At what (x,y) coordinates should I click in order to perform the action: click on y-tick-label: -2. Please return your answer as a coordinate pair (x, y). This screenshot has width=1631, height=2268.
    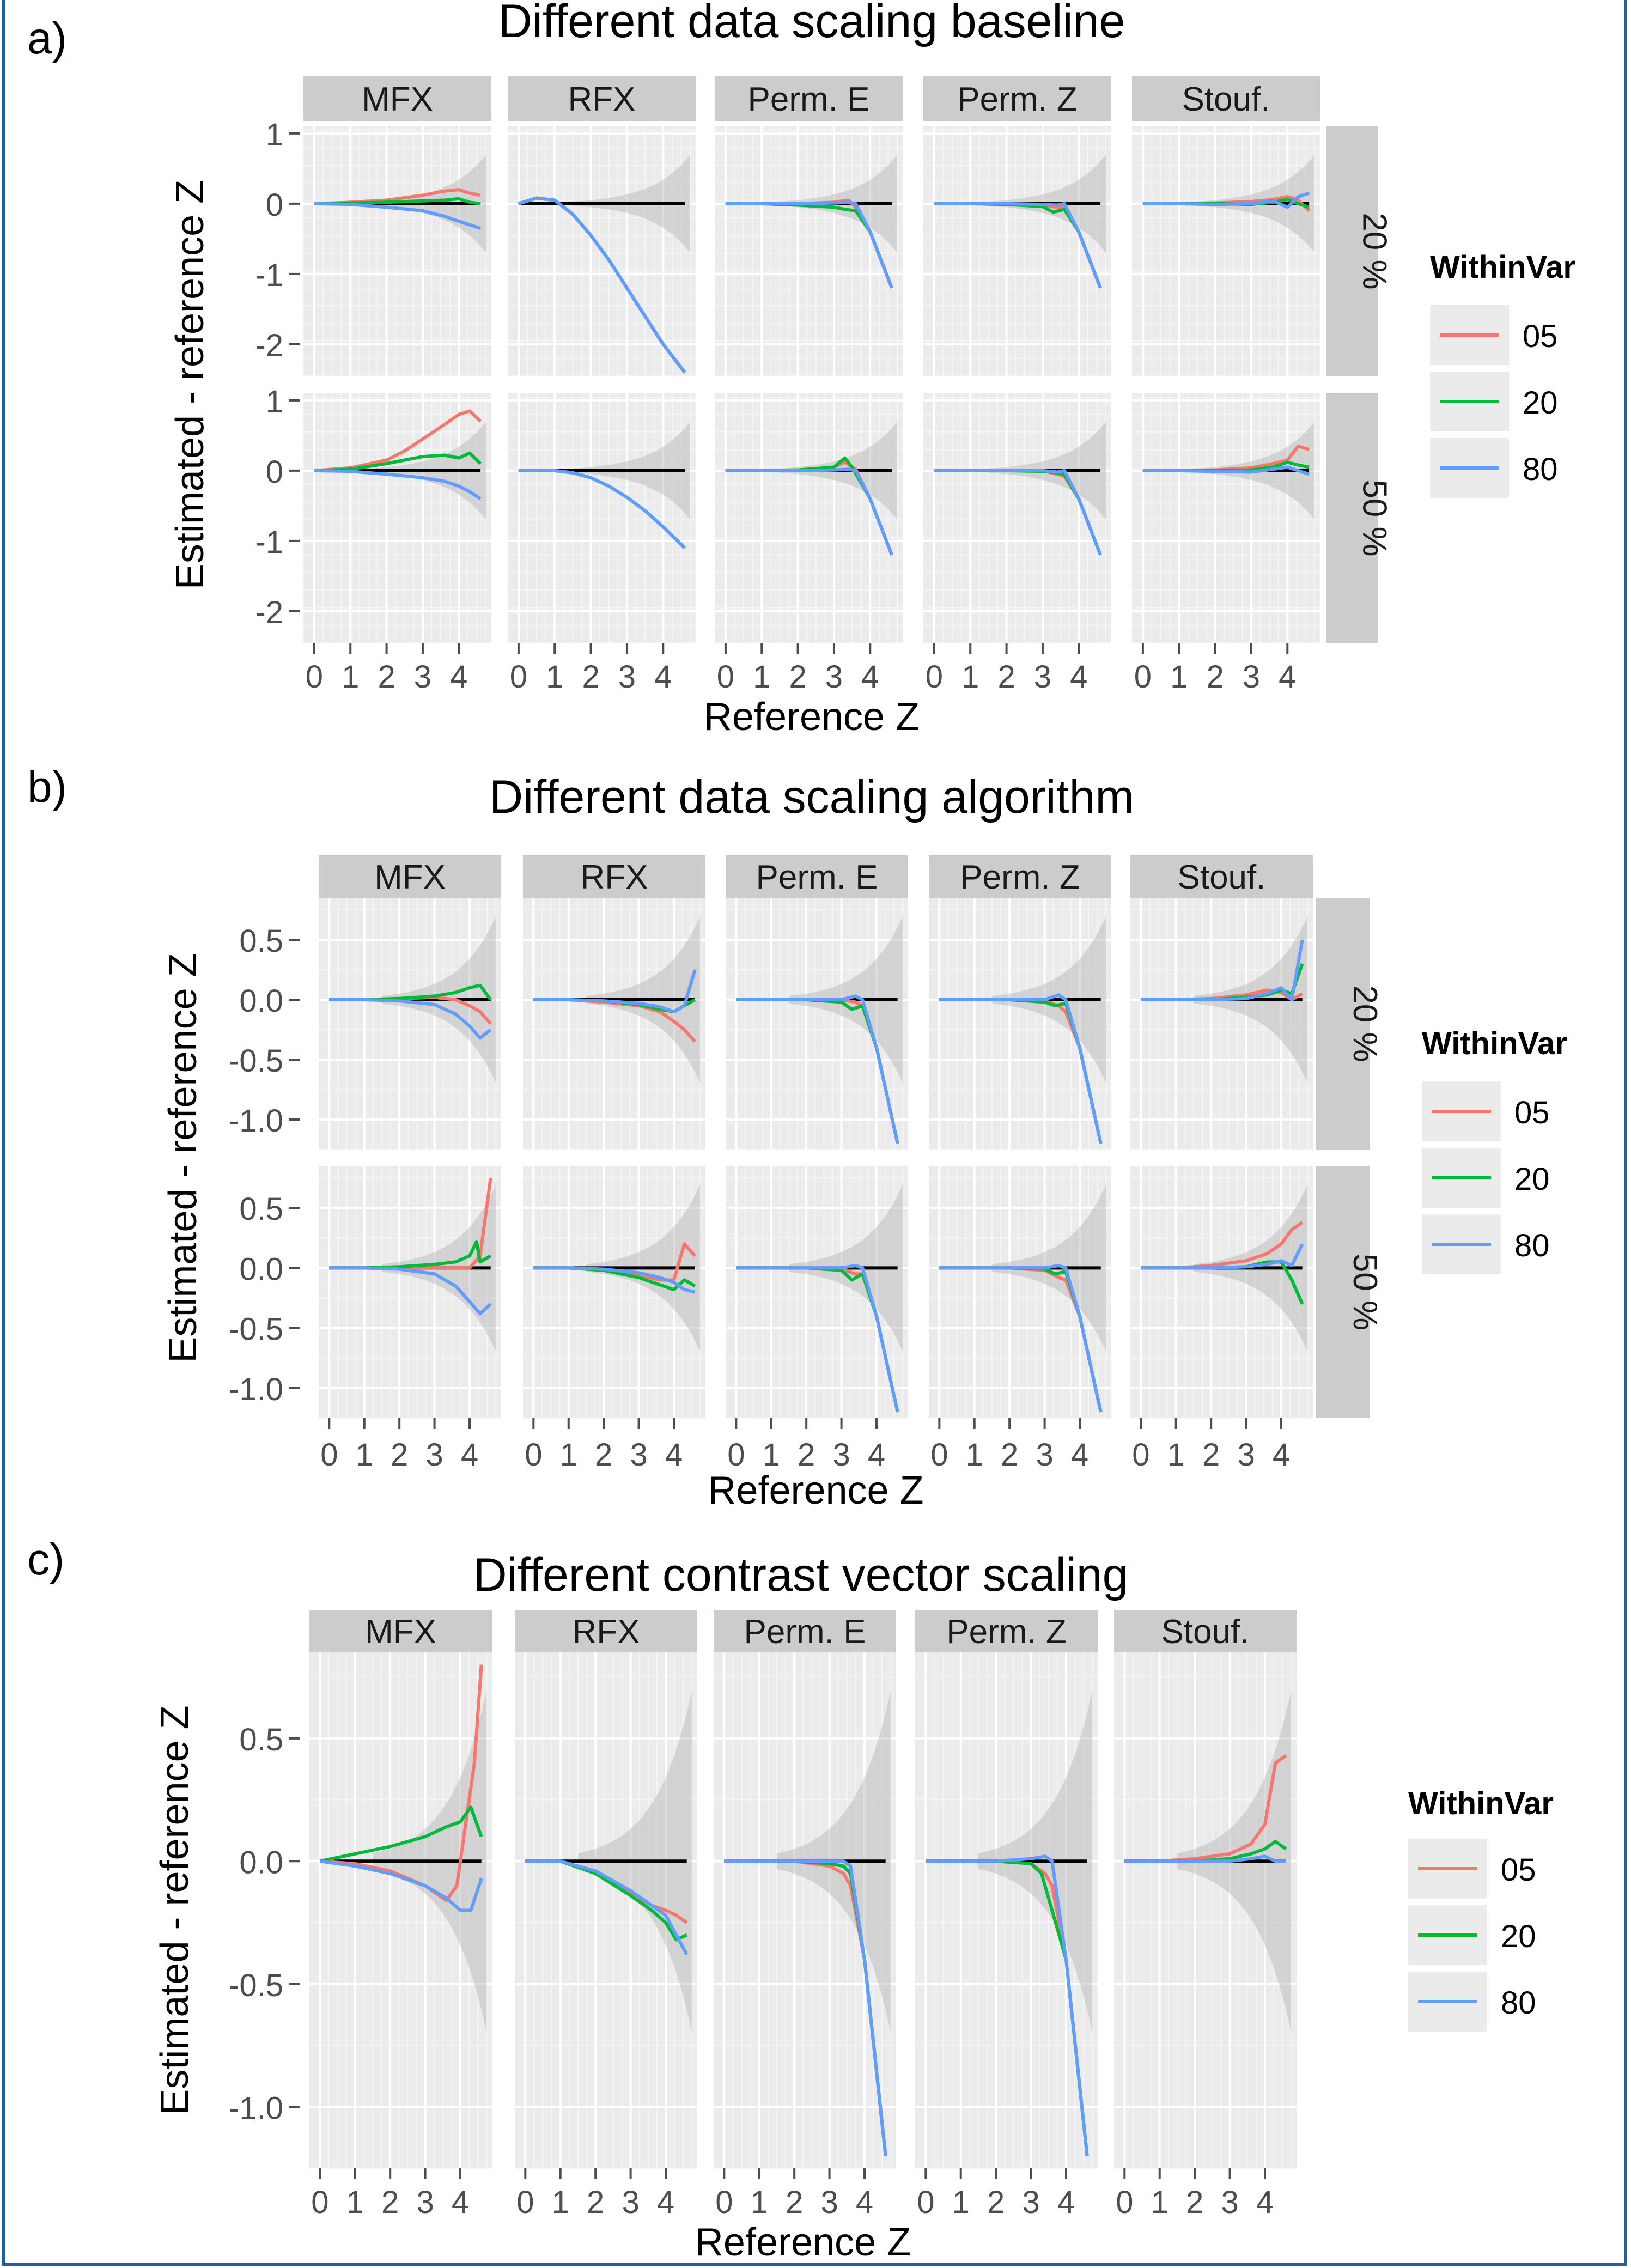
    Looking at the image, I should click on (269, 612).